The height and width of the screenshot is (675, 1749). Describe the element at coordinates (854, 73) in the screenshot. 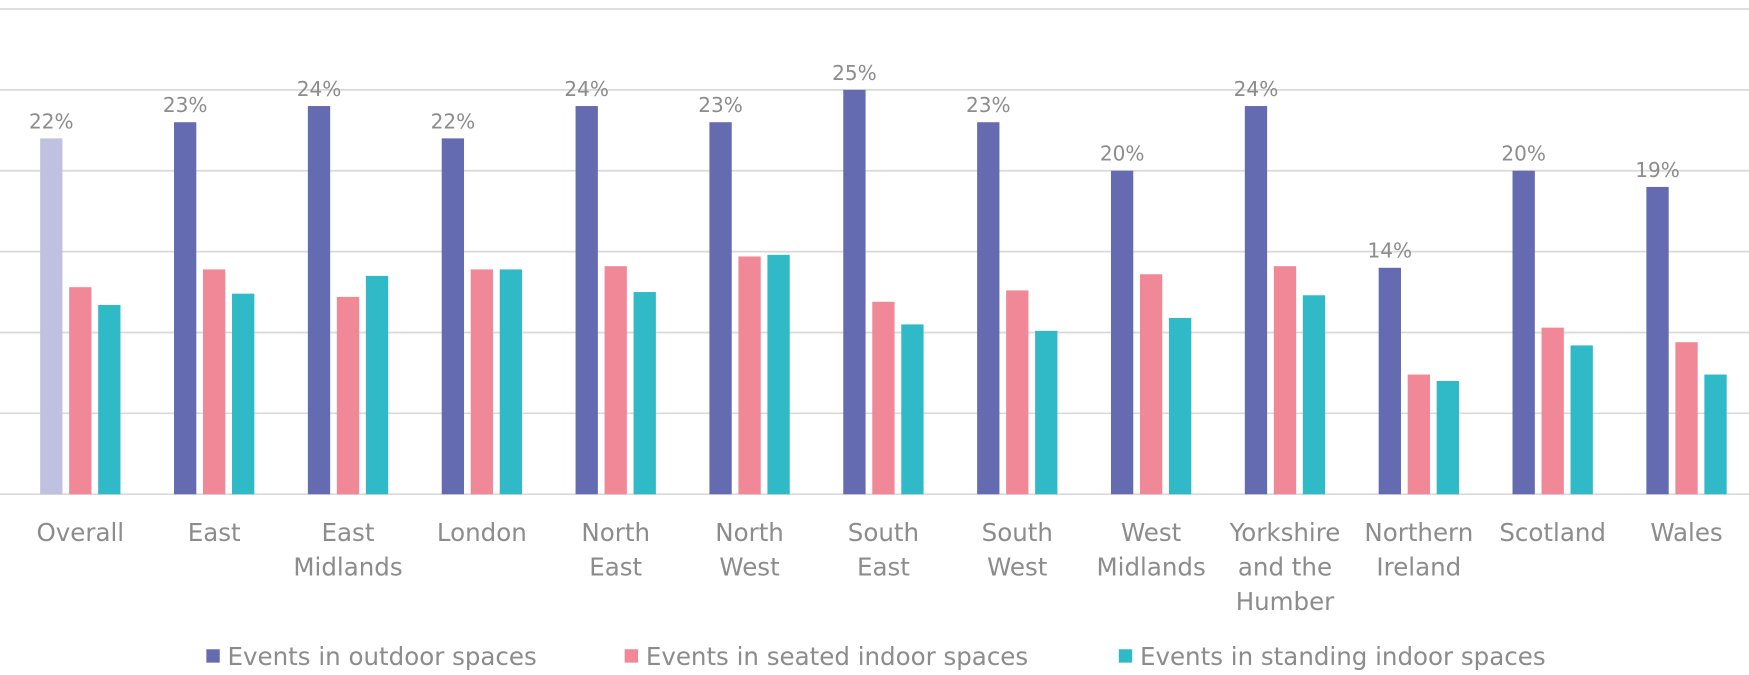

I see `data-label: 25%` at that location.